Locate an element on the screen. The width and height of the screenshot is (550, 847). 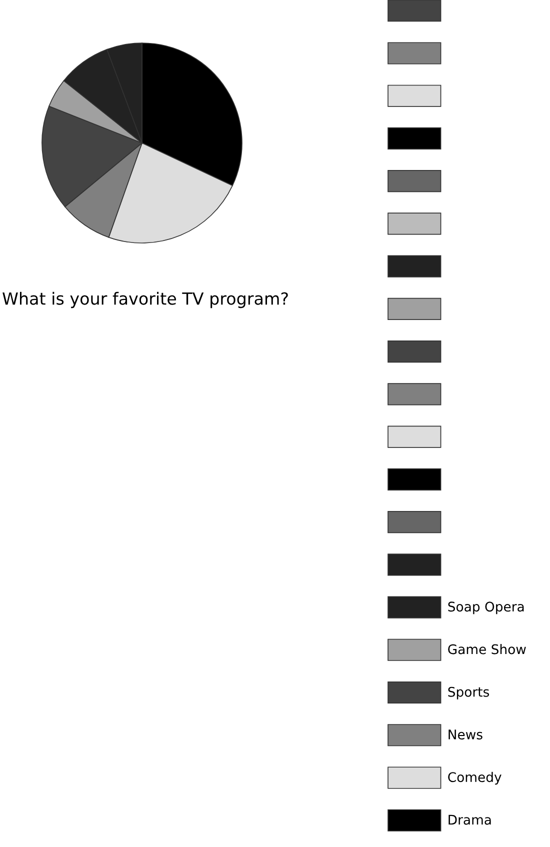
legend-label: Sports is located at coordinates (469, 693).